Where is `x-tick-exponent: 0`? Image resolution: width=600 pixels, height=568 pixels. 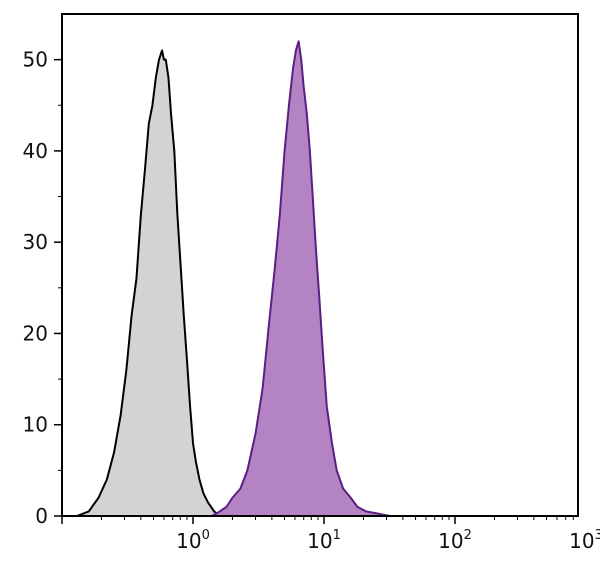 x-tick-exponent: 0 is located at coordinates (206, 535).